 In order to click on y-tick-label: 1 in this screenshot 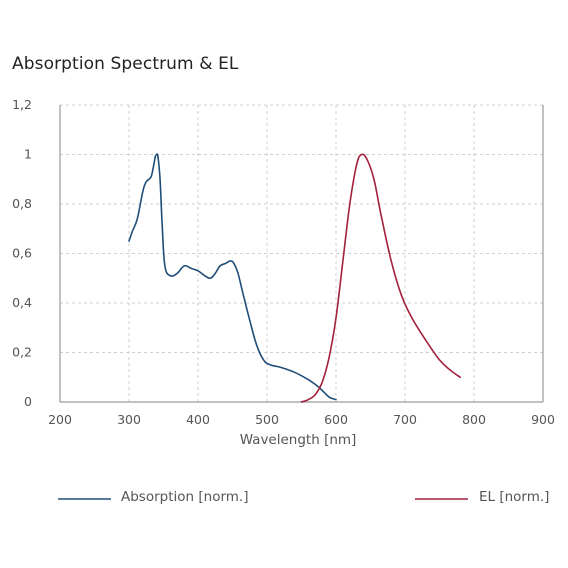, I will do `click(28, 154)`.